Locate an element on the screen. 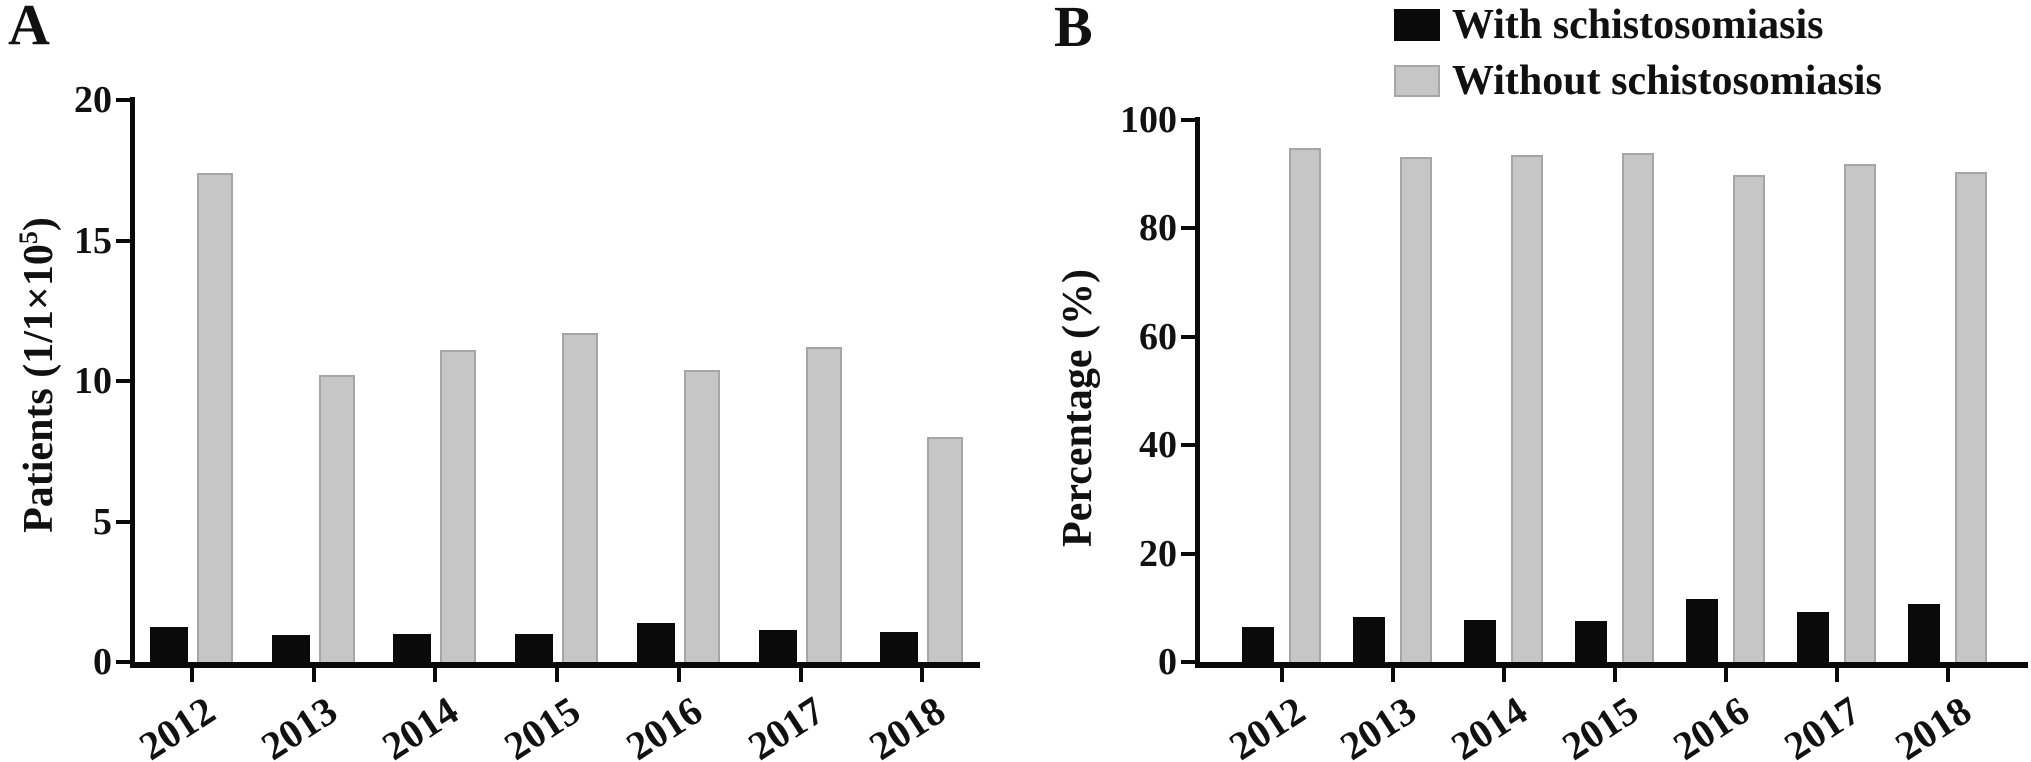 This screenshot has width=2031, height=762. y-tick-label: 60 is located at coordinates (1158, 336).